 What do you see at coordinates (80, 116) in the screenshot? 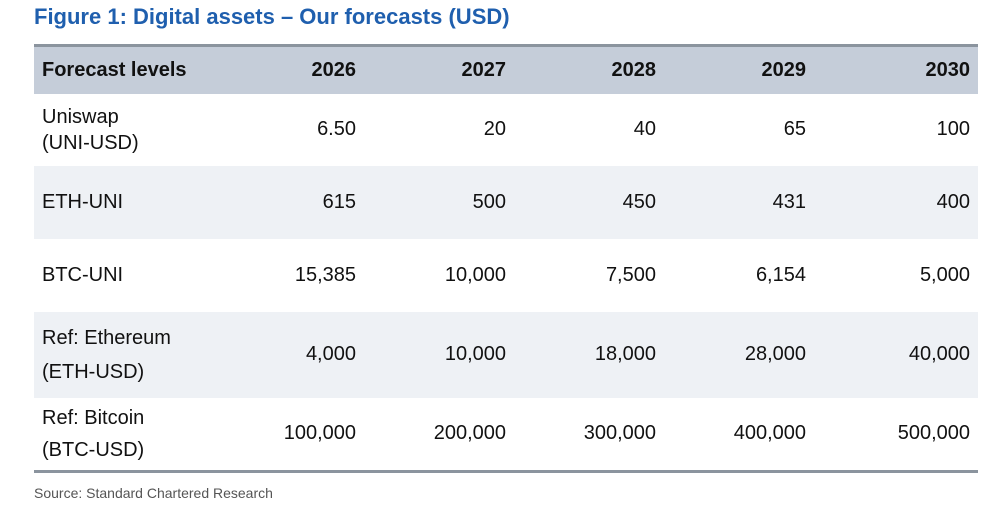
I see `row-label-line: Uniswap` at bounding box center [80, 116].